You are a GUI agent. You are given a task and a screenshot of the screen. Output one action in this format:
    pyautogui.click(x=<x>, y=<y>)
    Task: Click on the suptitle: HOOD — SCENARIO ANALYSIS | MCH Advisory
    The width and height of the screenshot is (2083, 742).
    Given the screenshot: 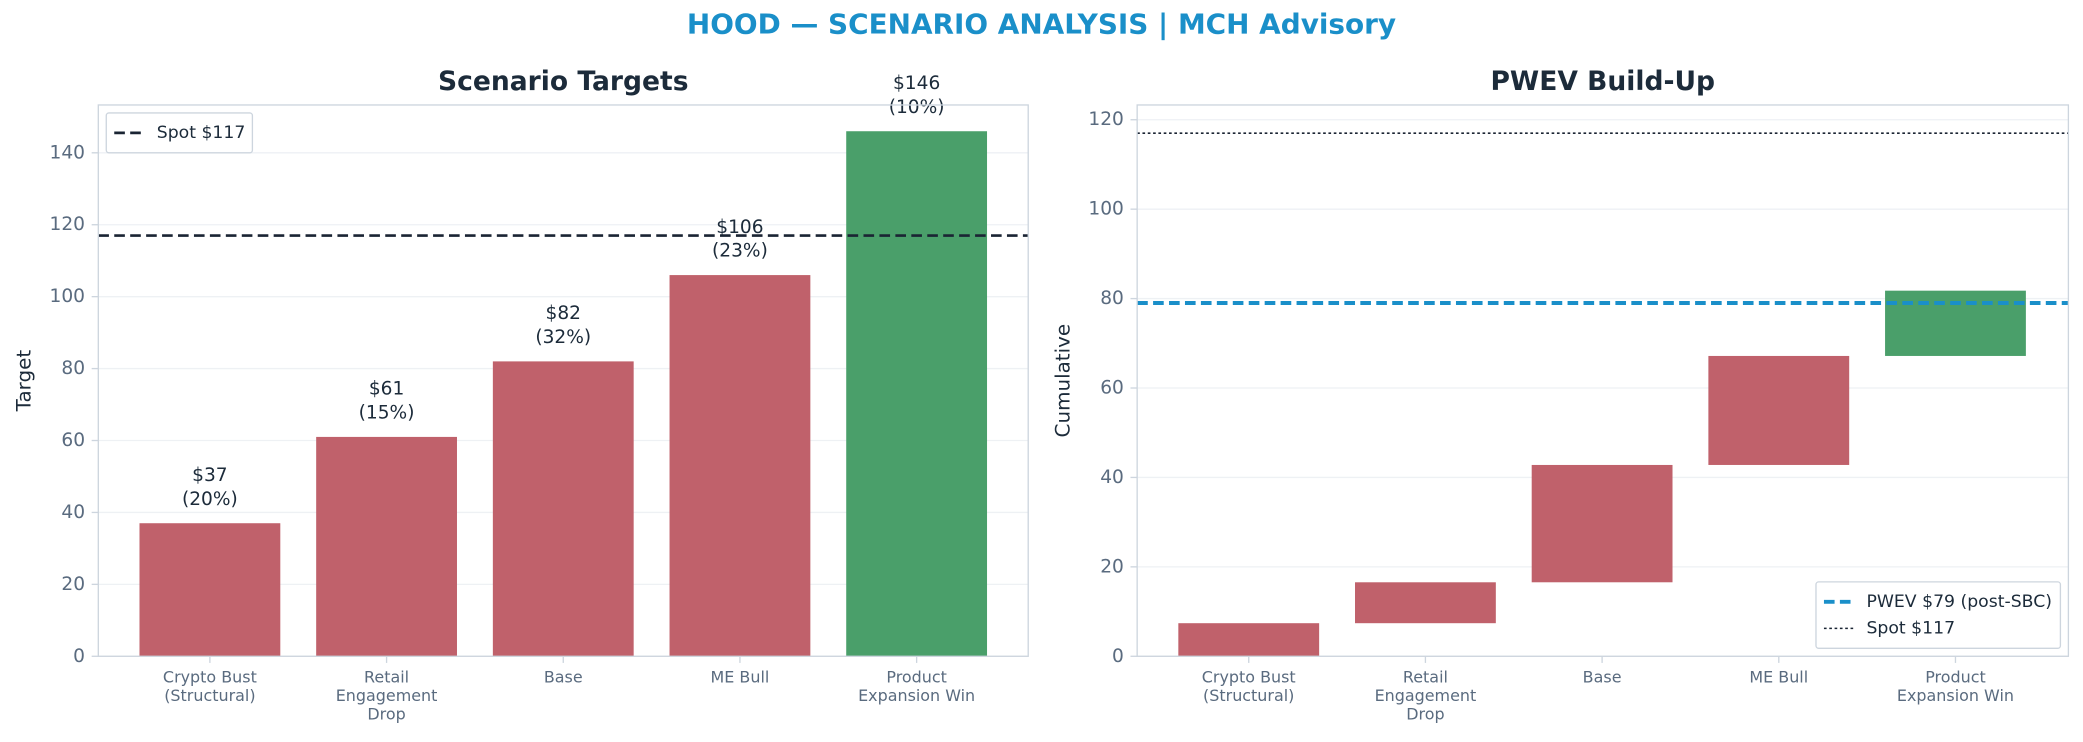 What is the action you would take?
    pyautogui.click(x=1041, y=23)
    